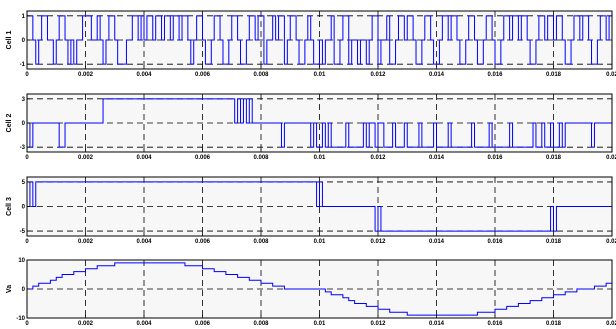 Image resolution: width=616 pixels, height=329 pixels. I want to click on y-tick-label: 5, so click(24, 183).